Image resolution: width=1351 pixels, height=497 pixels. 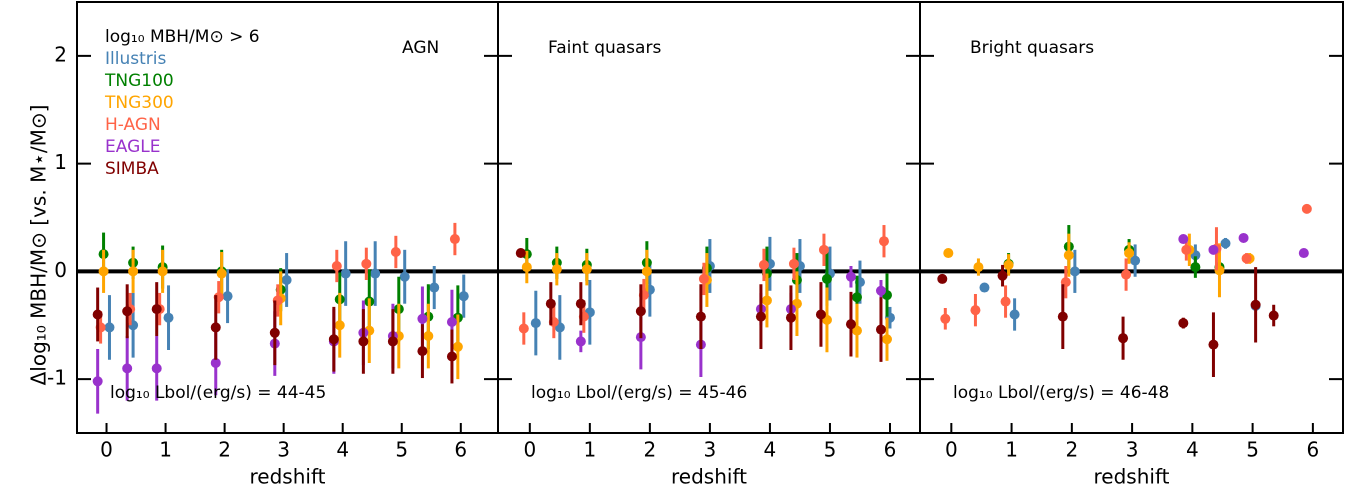 What do you see at coordinates (133, 125) in the screenshot?
I see `legend-entry: H-AGN` at bounding box center [133, 125].